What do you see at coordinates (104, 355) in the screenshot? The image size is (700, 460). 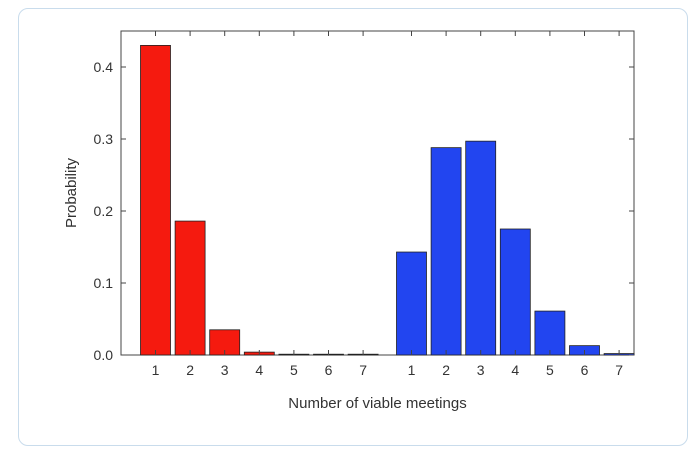 I see `y-tick-label: 0.0` at bounding box center [104, 355].